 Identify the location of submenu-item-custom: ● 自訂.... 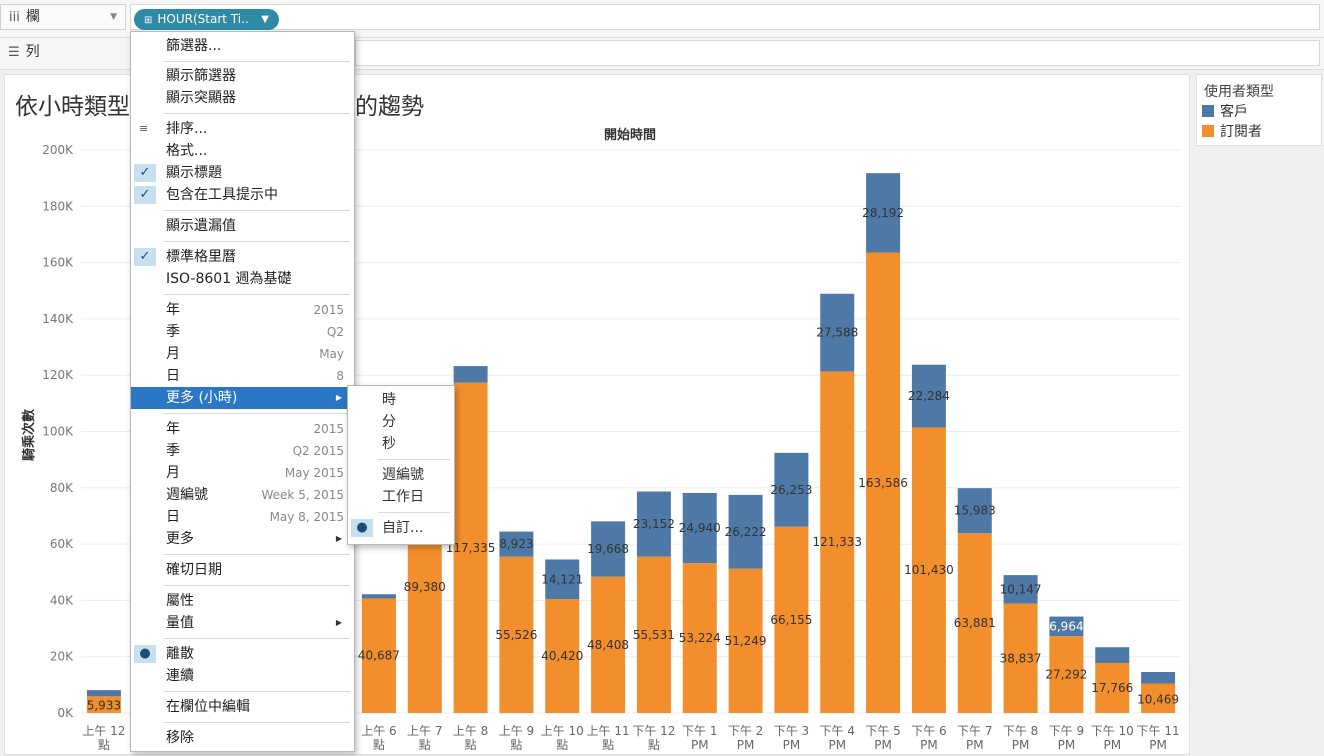
(401, 528).